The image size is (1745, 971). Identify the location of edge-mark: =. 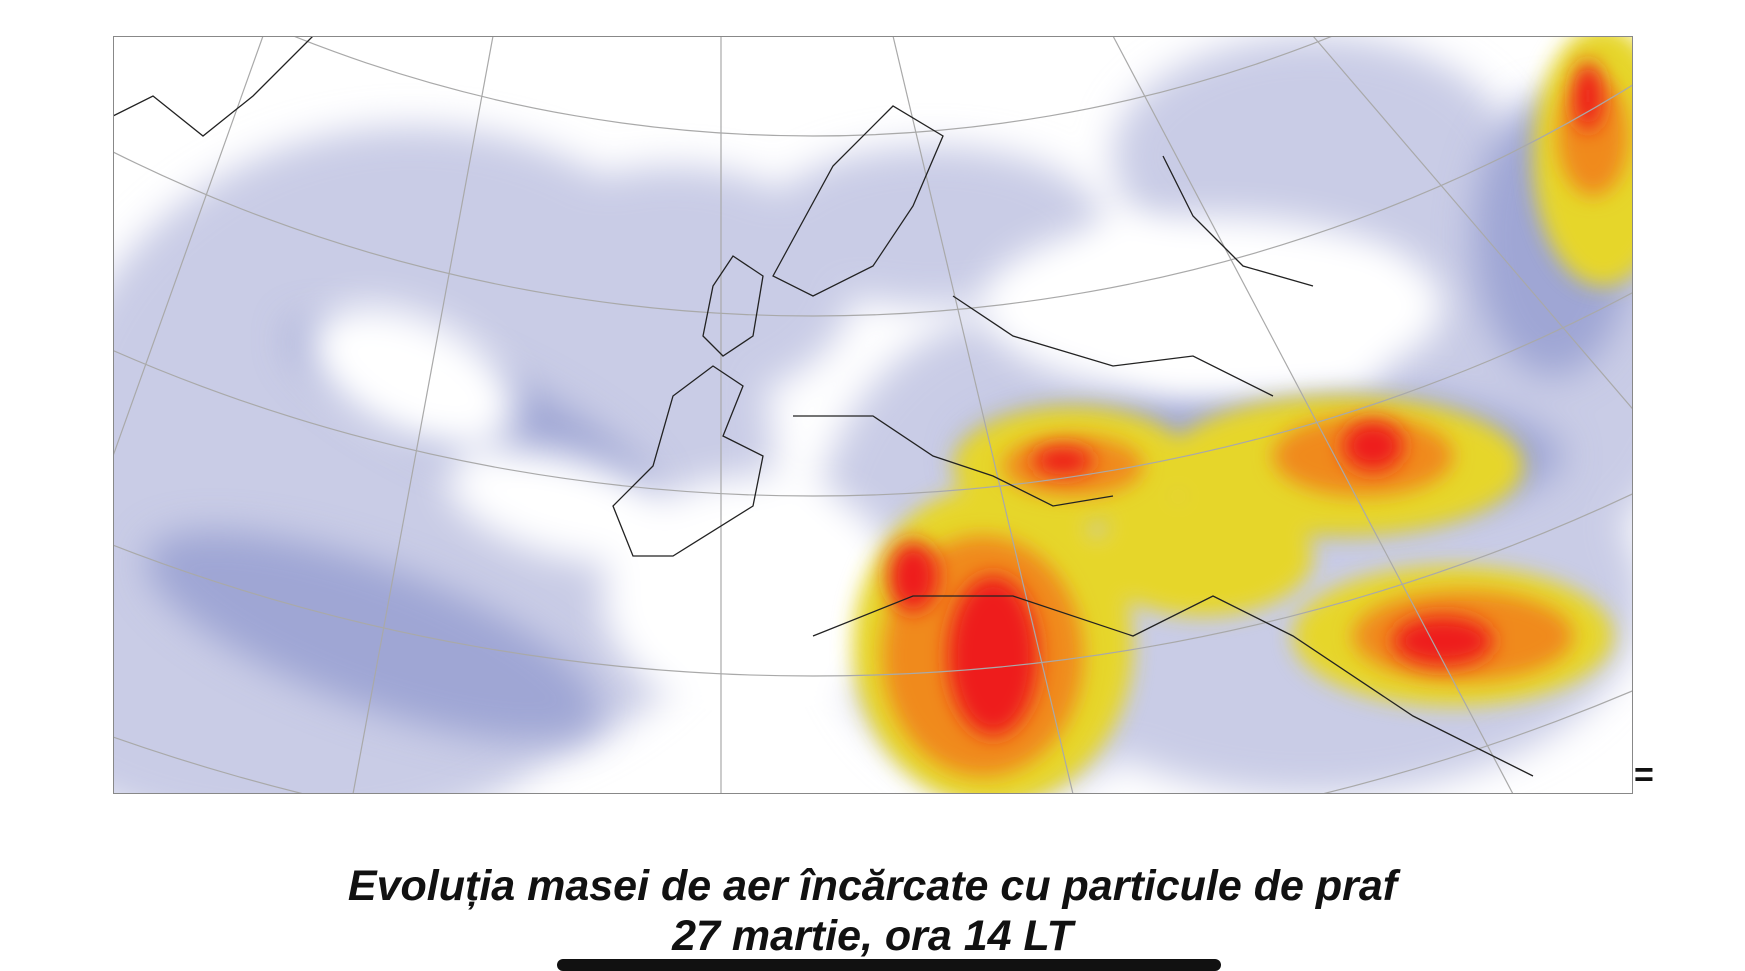
(1644, 775).